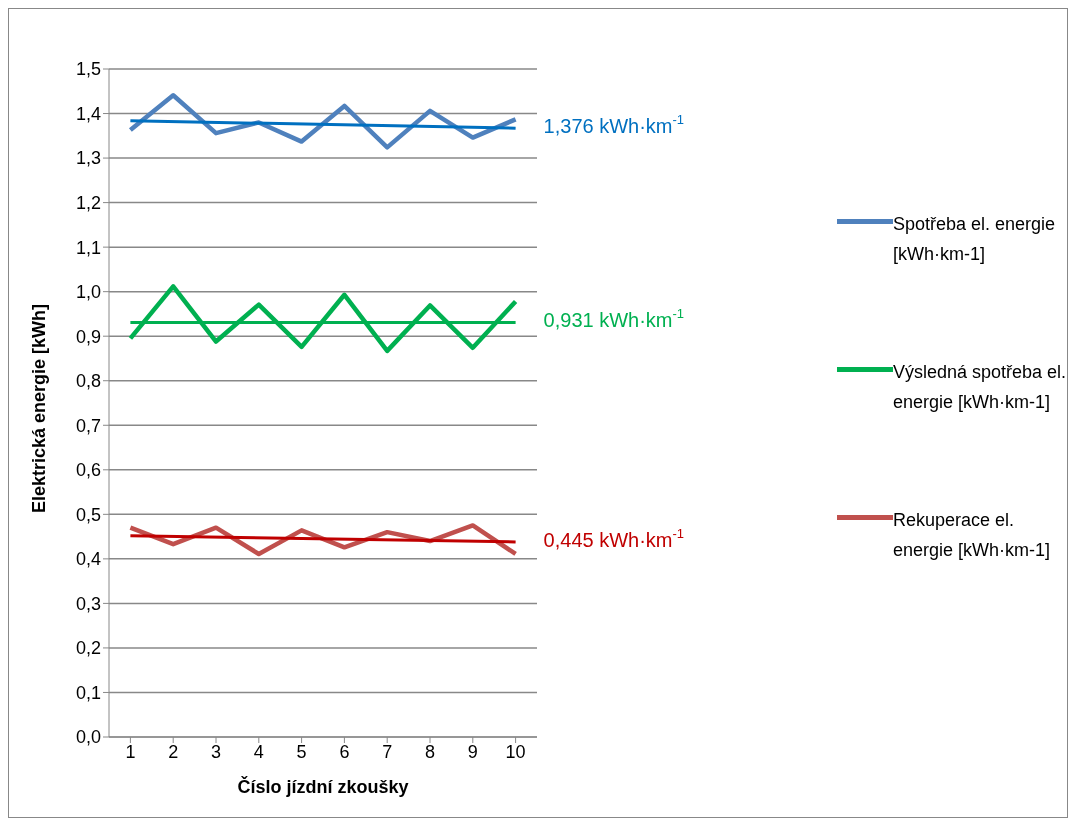  What do you see at coordinates (88, 648) in the screenshot?
I see `y-tick-label: 0,2` at bounding box center [88, 648].